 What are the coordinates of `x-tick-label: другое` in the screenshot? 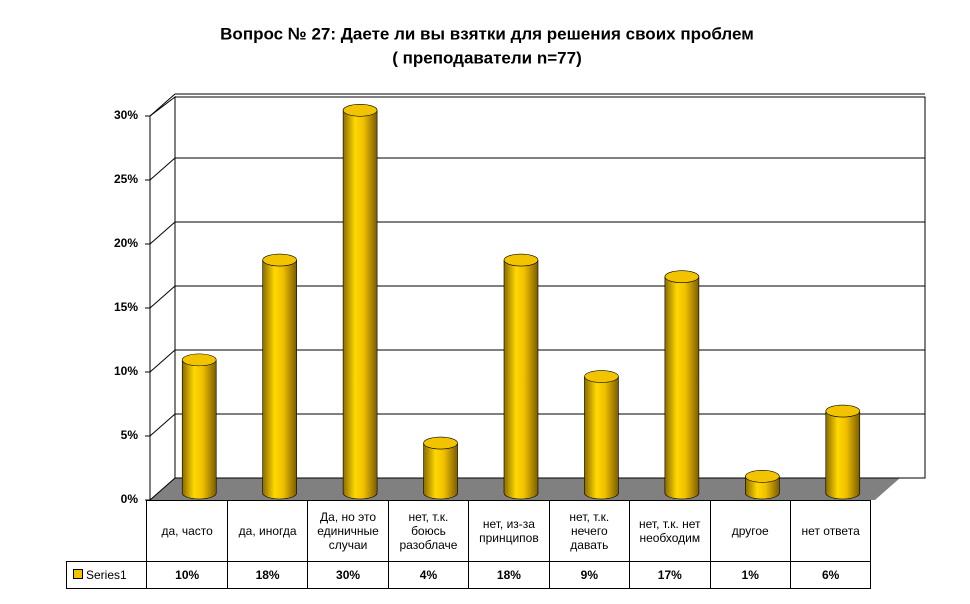 It's located at (750, 531).